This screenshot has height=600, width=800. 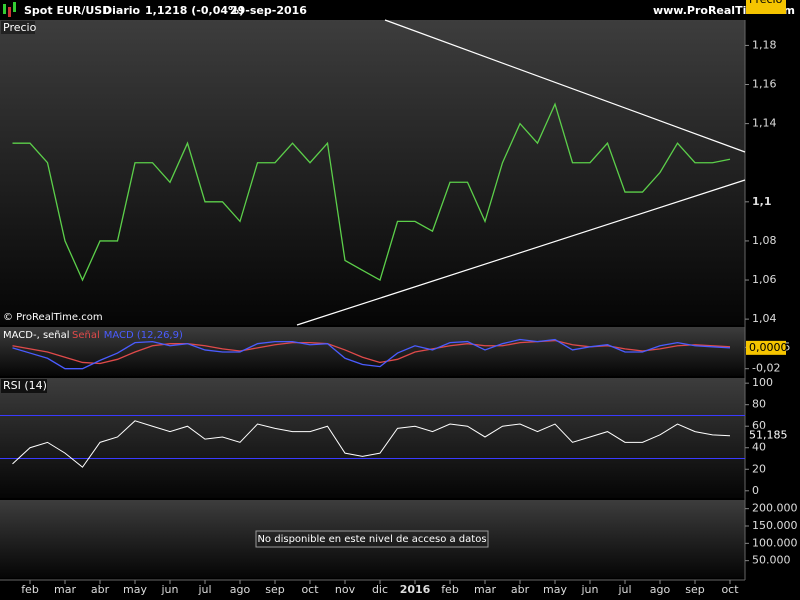 What do you see at coordinates (759, 447) in the screenshot?
I see `y-tick-label: 40` at bounding box center [759, 447].